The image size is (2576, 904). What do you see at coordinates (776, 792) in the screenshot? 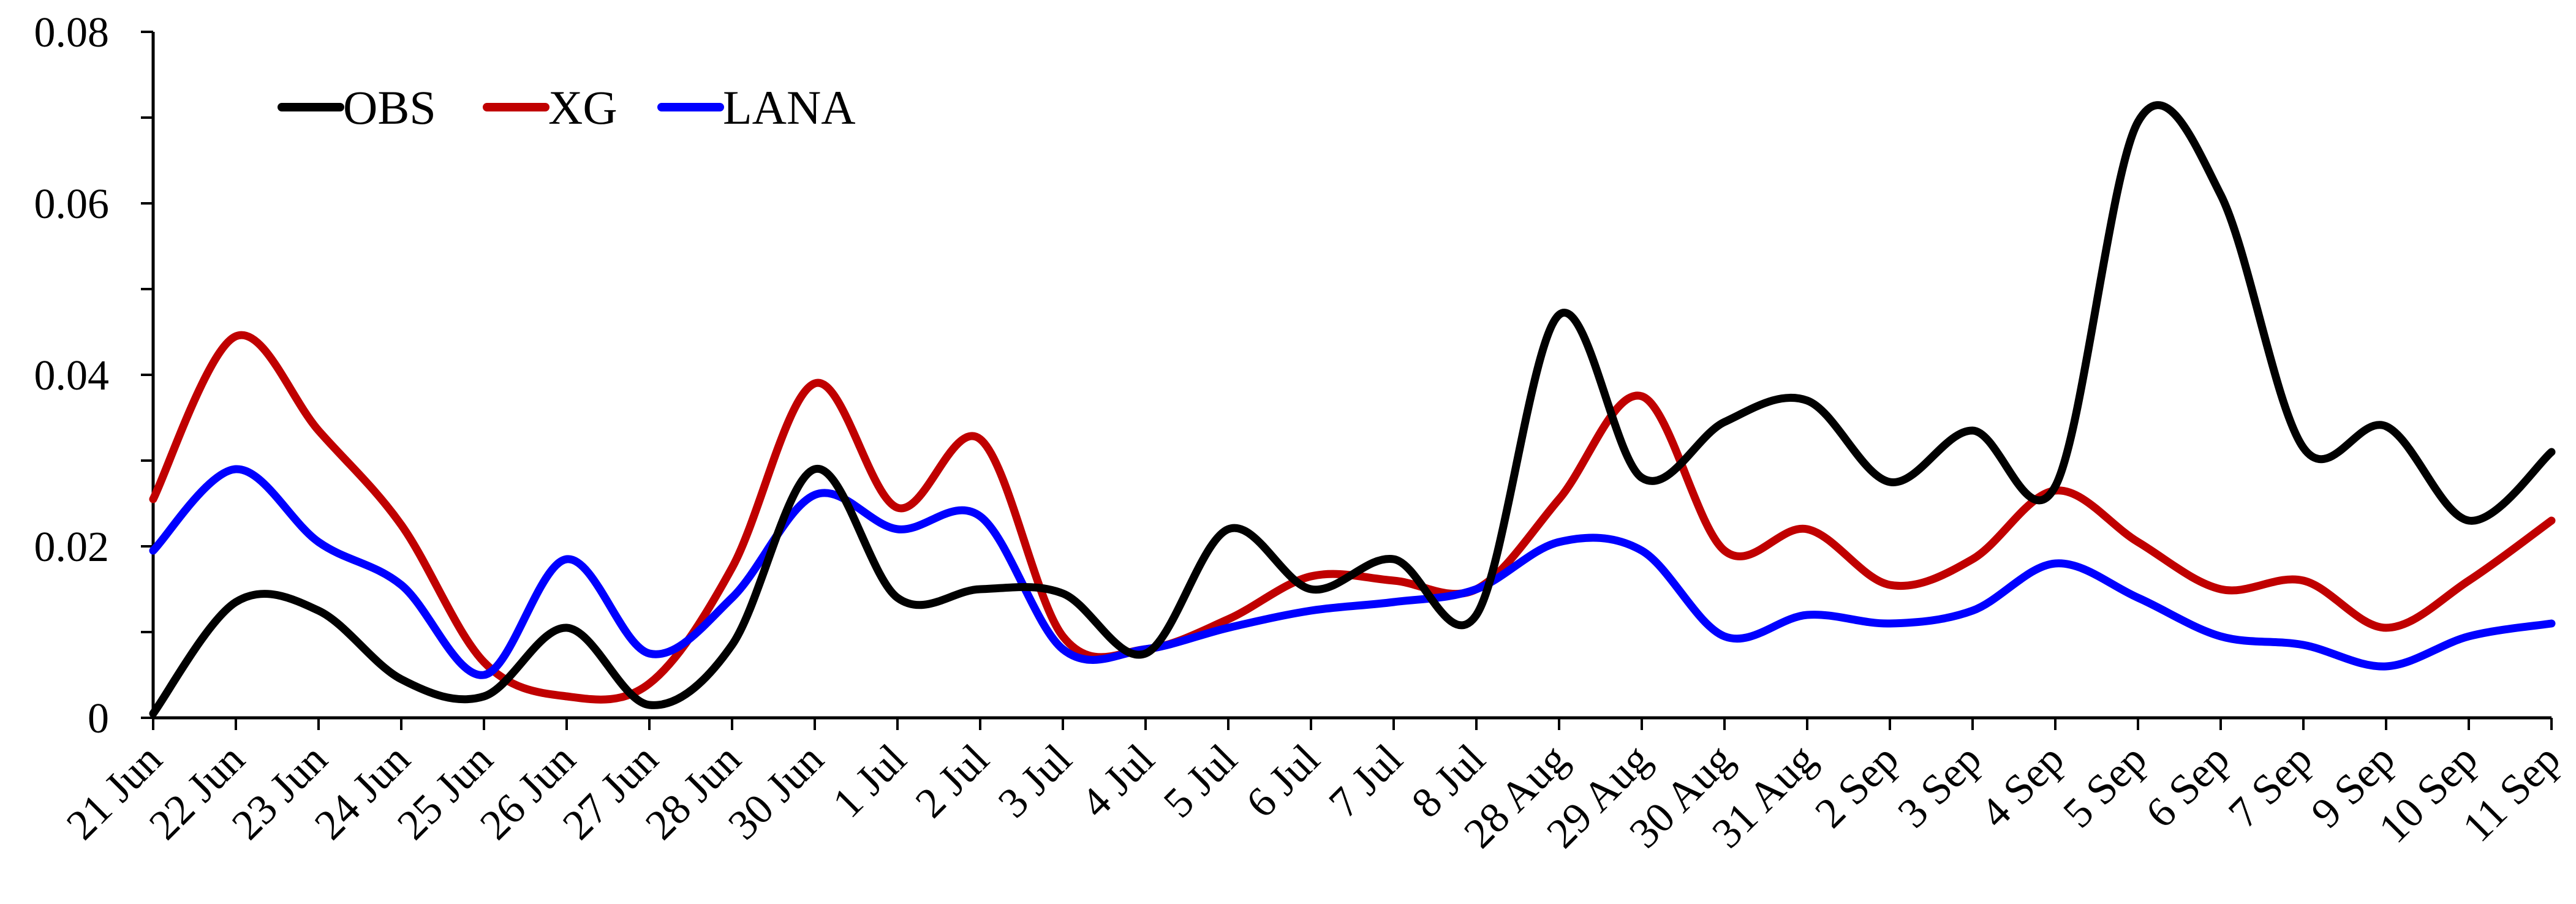
I see `x-tick-label: 30 Jun` at bounding box center [776, 792].